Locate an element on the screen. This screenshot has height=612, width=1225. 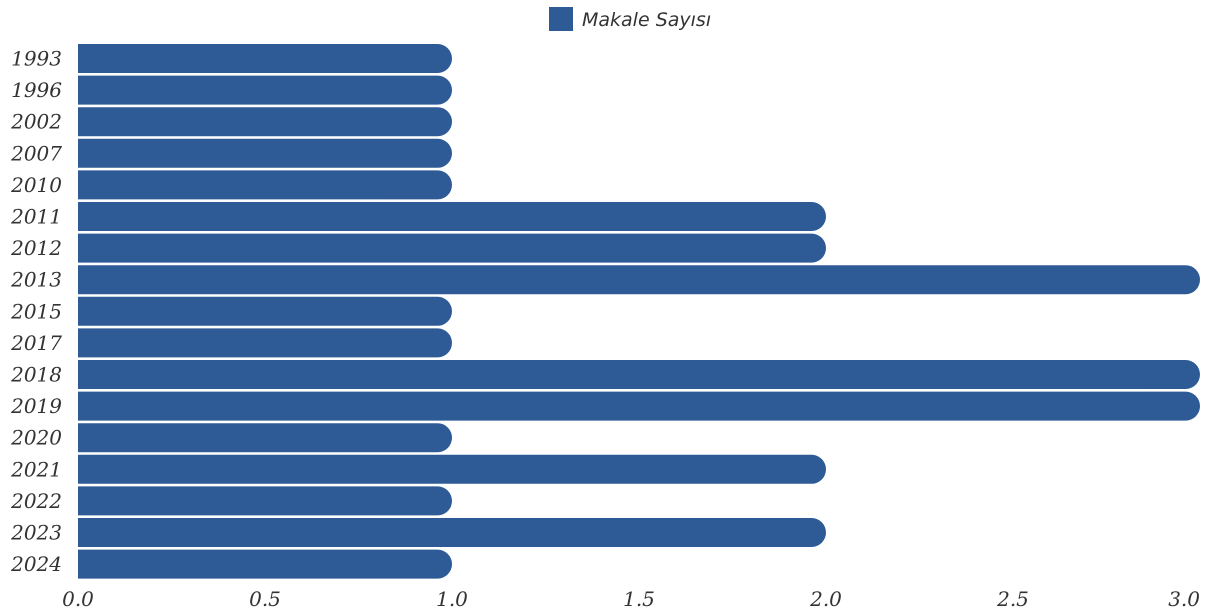
y-tick-label: 2013 is located at coordinates (36, 280).